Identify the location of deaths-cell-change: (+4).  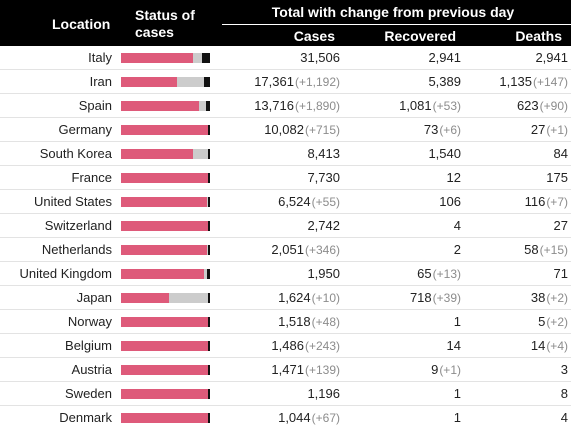
(557, 346).